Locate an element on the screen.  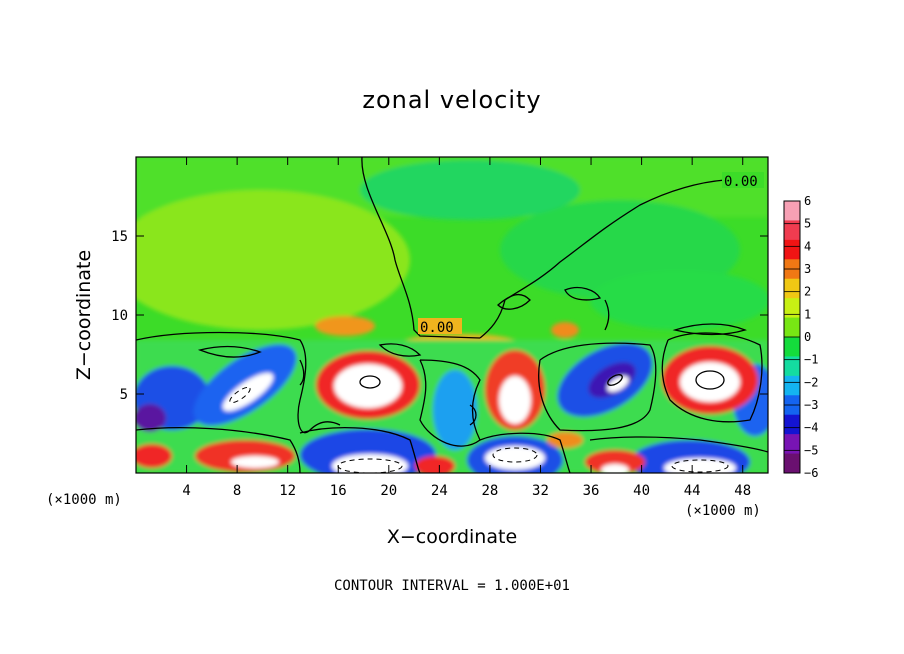
y-tick-label: 5 is located at coordinates (124, 395).